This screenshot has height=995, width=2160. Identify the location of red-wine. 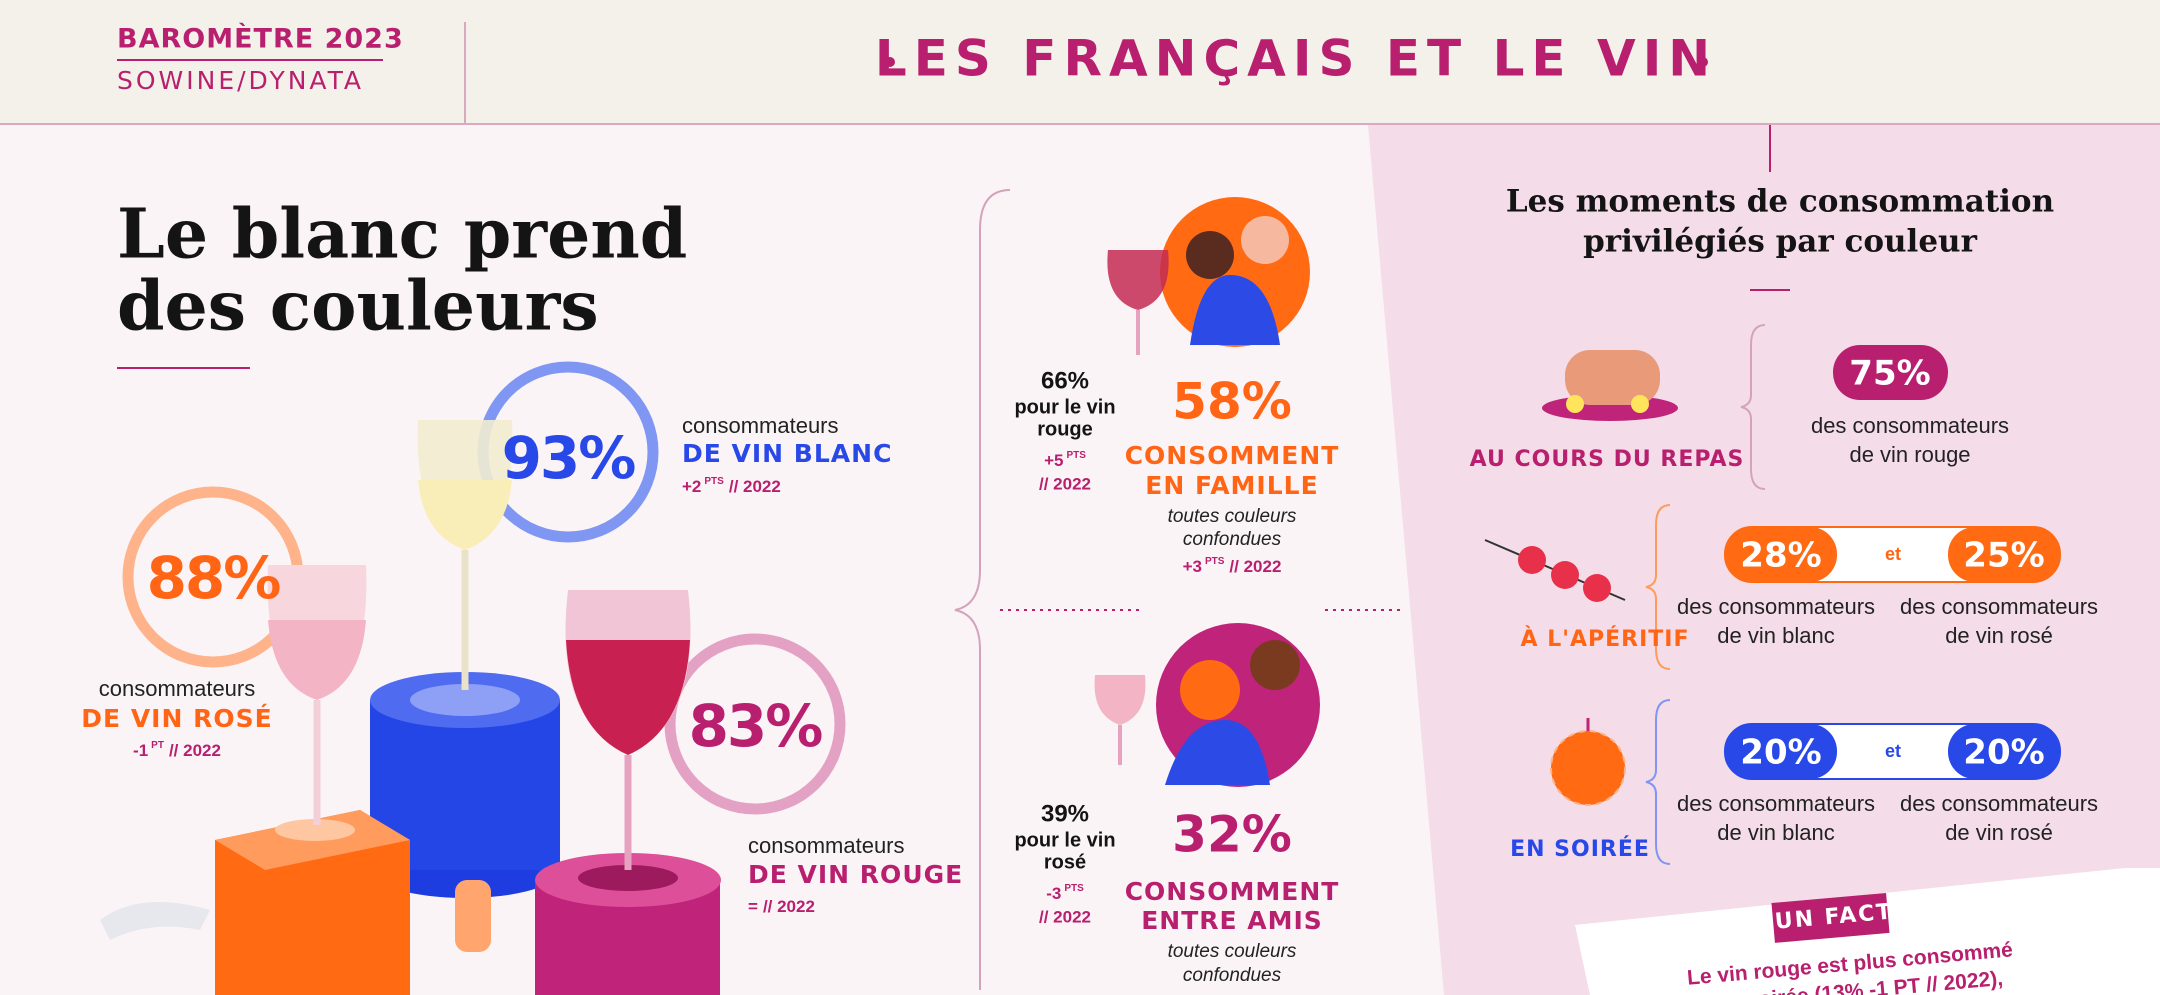
(628, 697).